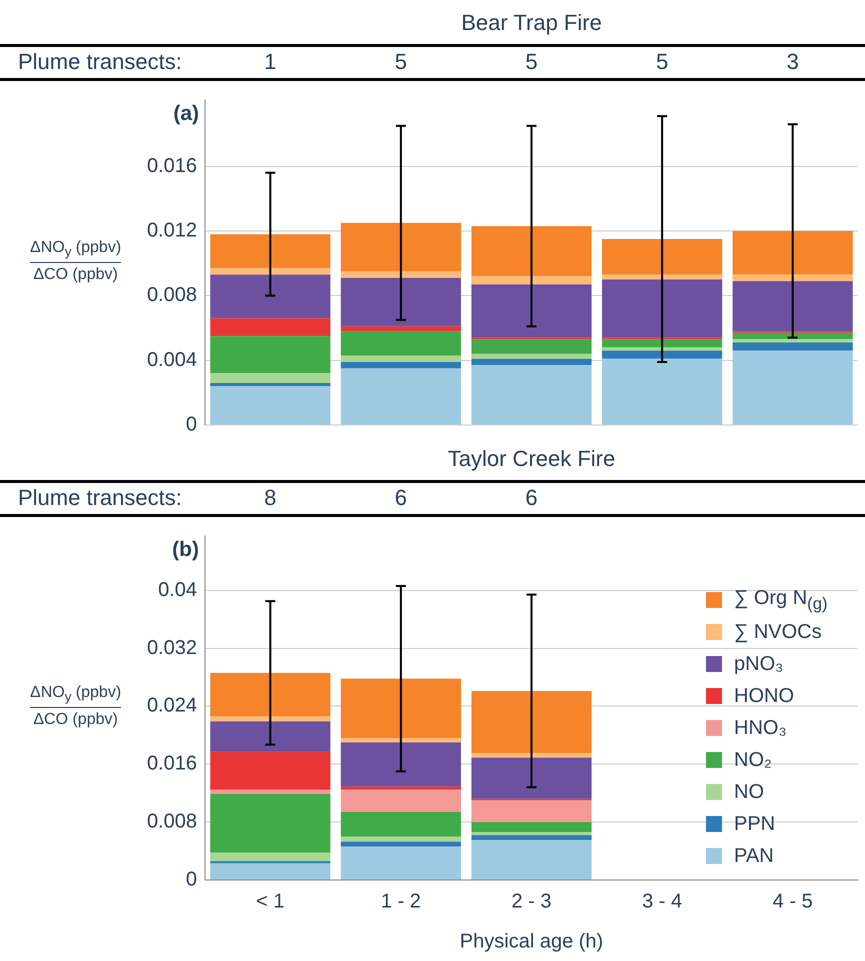  I want to click on y-tick-label: 0.004, so click(171, 359).